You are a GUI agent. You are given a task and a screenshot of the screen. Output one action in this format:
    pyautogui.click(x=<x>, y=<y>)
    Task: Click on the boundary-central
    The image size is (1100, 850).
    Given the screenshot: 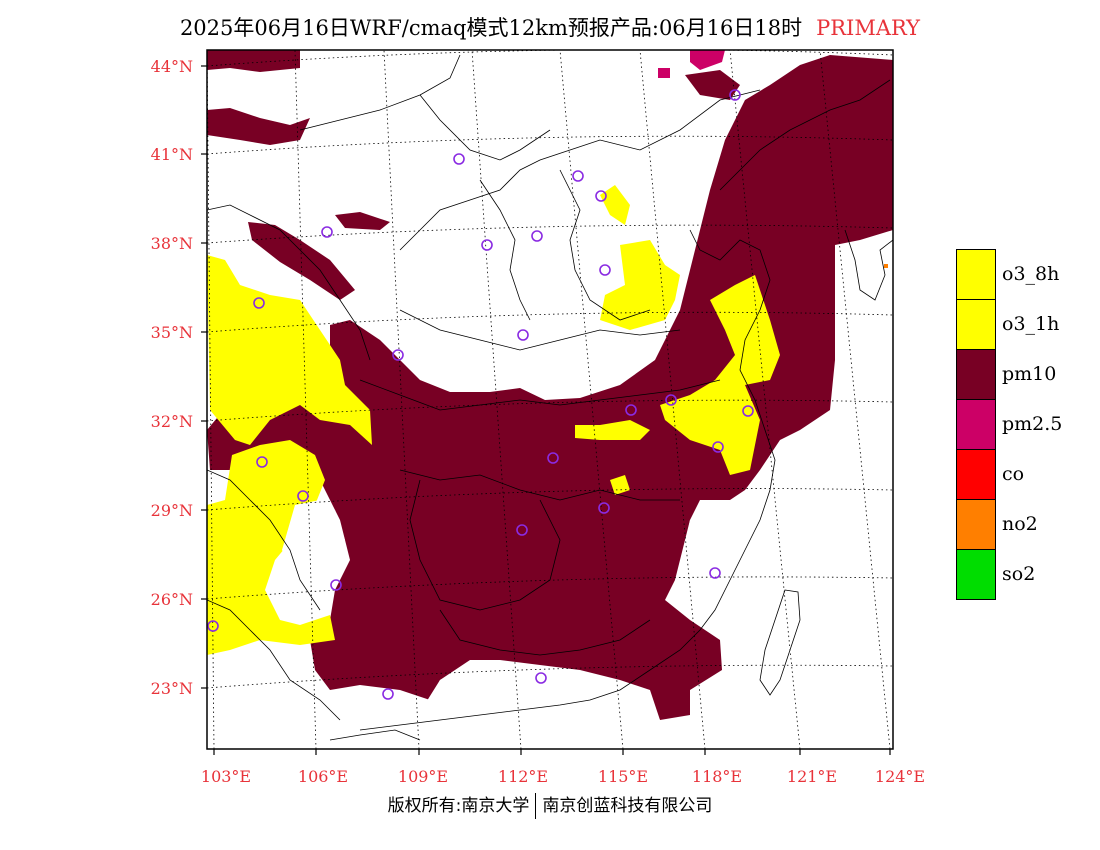 What is the action you would take?
    pyautogui.click(x=540, y=395)
    